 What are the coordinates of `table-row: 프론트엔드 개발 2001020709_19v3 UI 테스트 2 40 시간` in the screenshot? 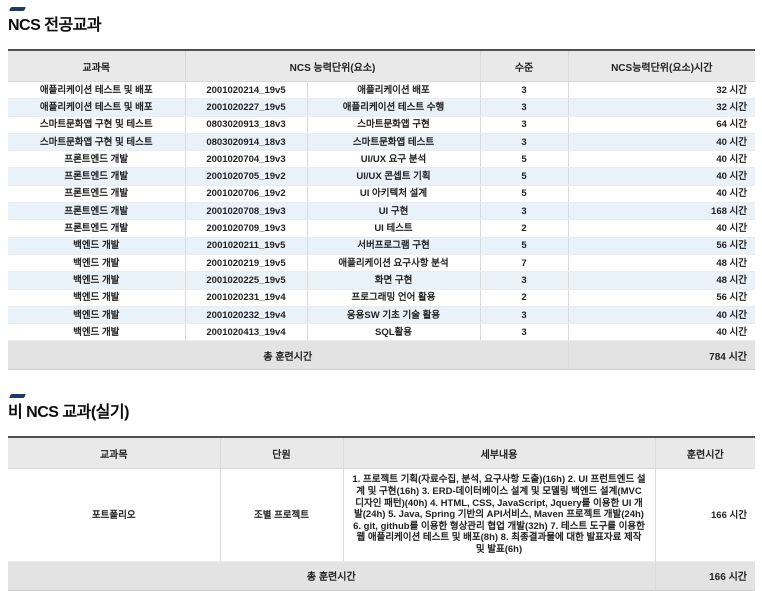 It's located at (382, 228).